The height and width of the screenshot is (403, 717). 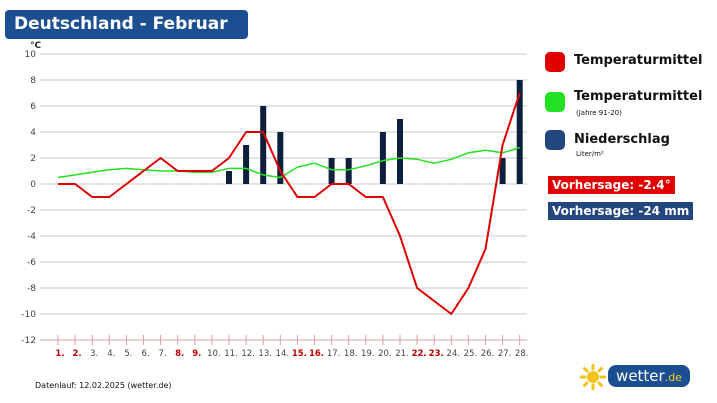 What do you see at coordinates (488, 354) in the screenshot?
I see `x-tick-label: 26.` at bounding box center [488, 354].